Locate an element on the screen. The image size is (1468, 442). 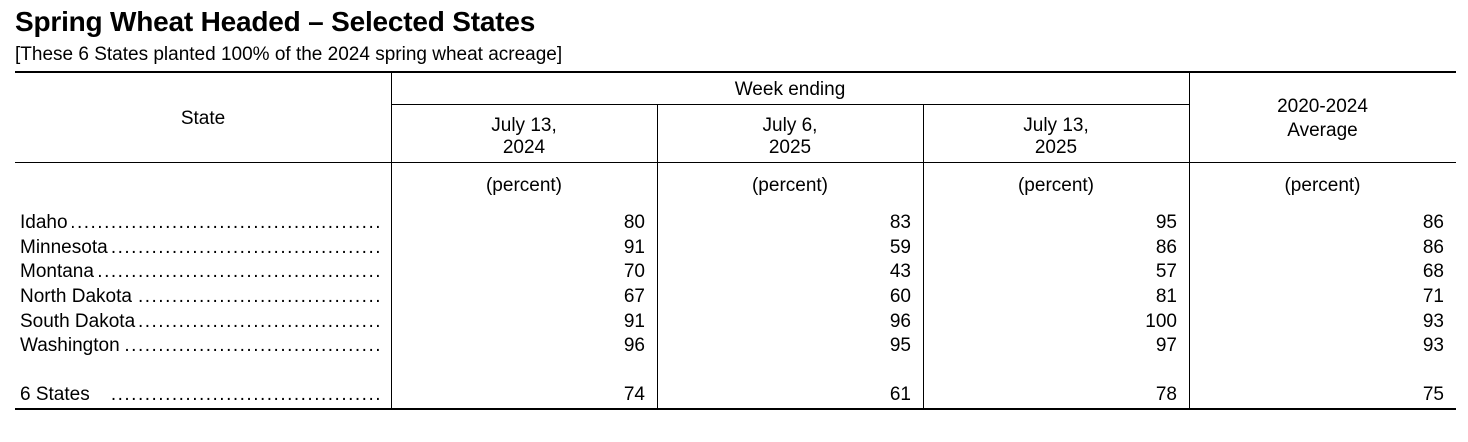
table-cell: 71 is located at coordinates (1433, 296).